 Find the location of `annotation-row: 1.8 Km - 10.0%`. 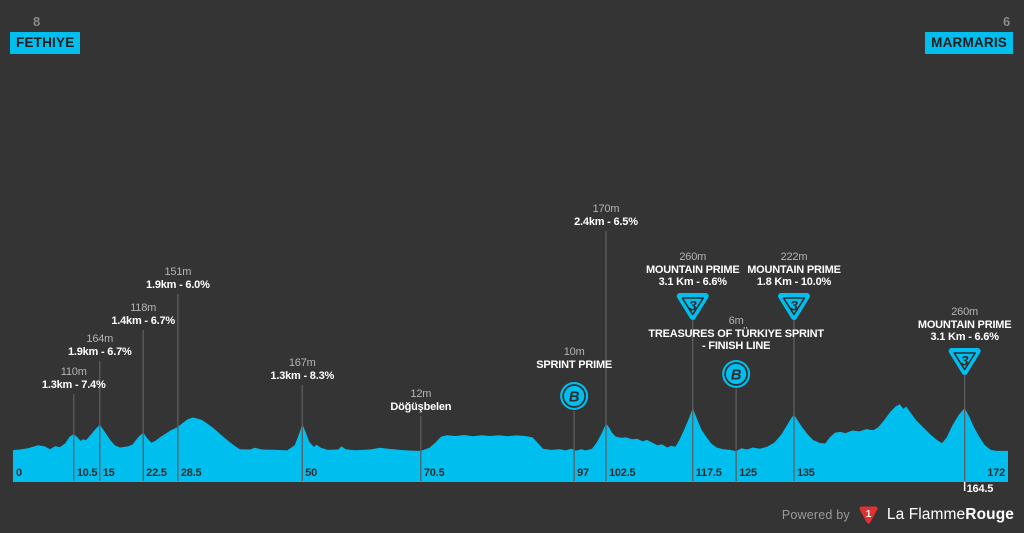

annotation-row: 1.8 Km - 10.0% is located at coordinates (794, 282).